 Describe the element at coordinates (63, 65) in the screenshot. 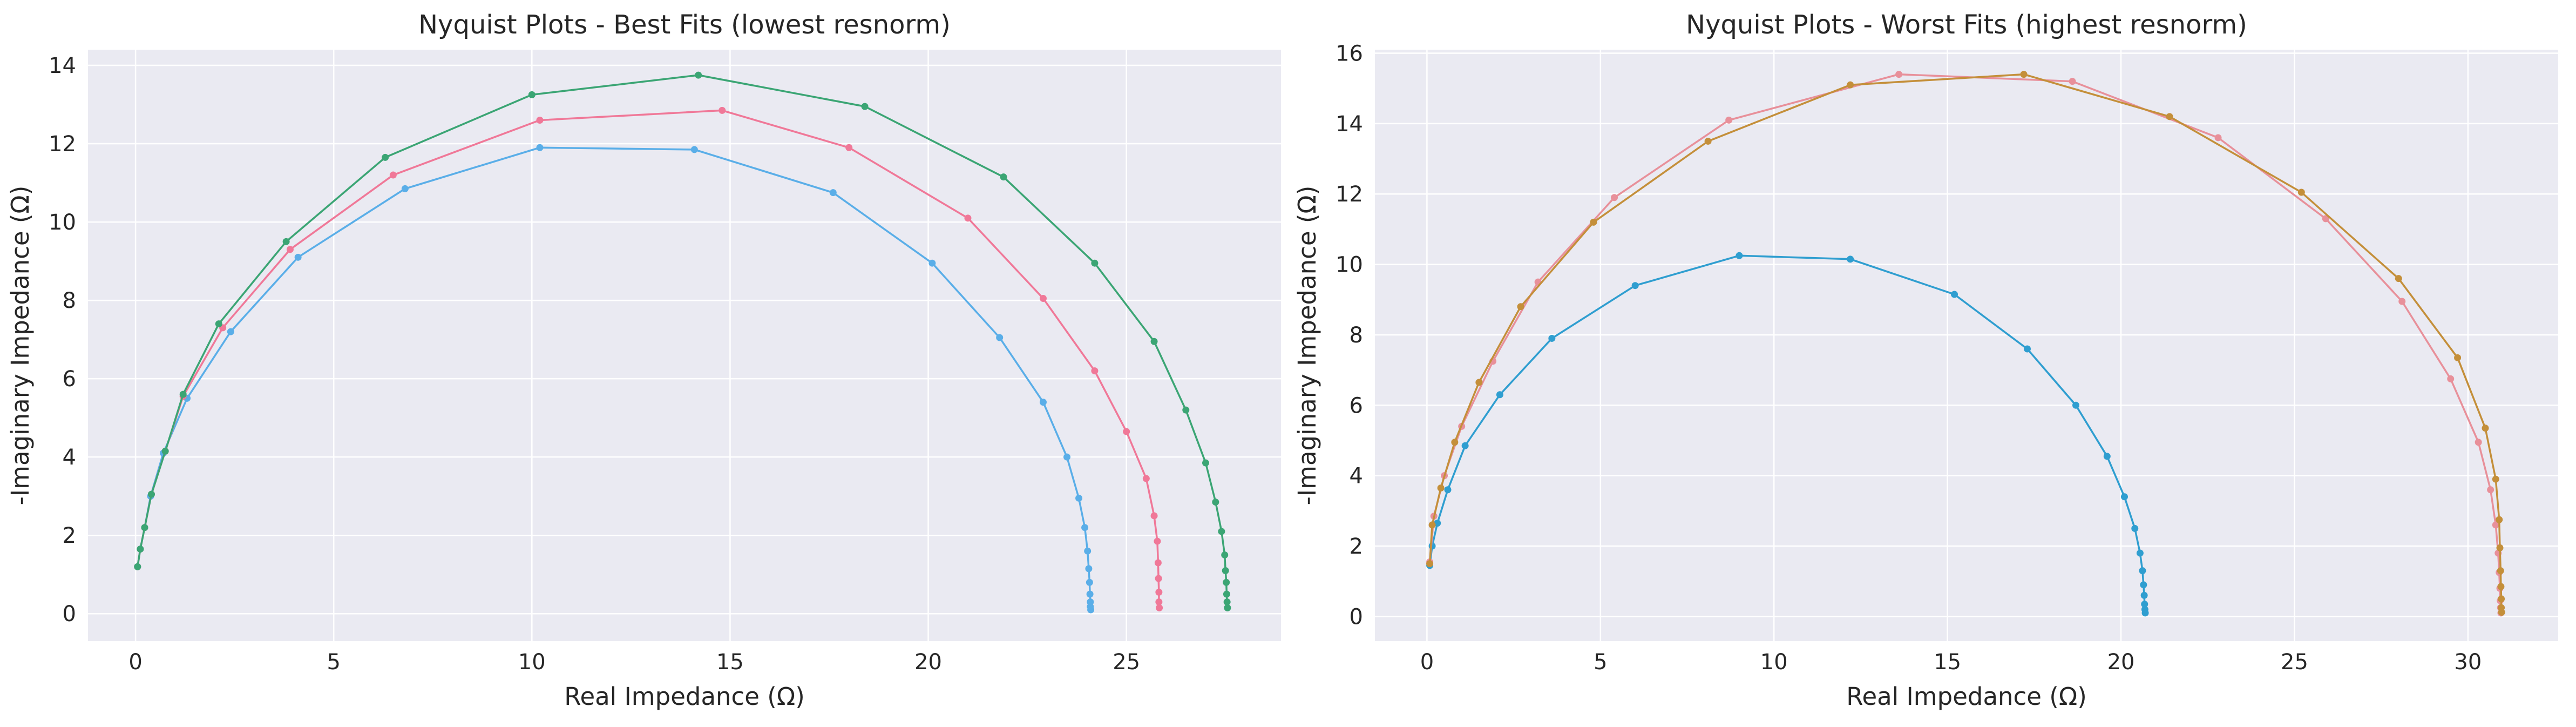

I see `y-tick-label: 14` at that location.